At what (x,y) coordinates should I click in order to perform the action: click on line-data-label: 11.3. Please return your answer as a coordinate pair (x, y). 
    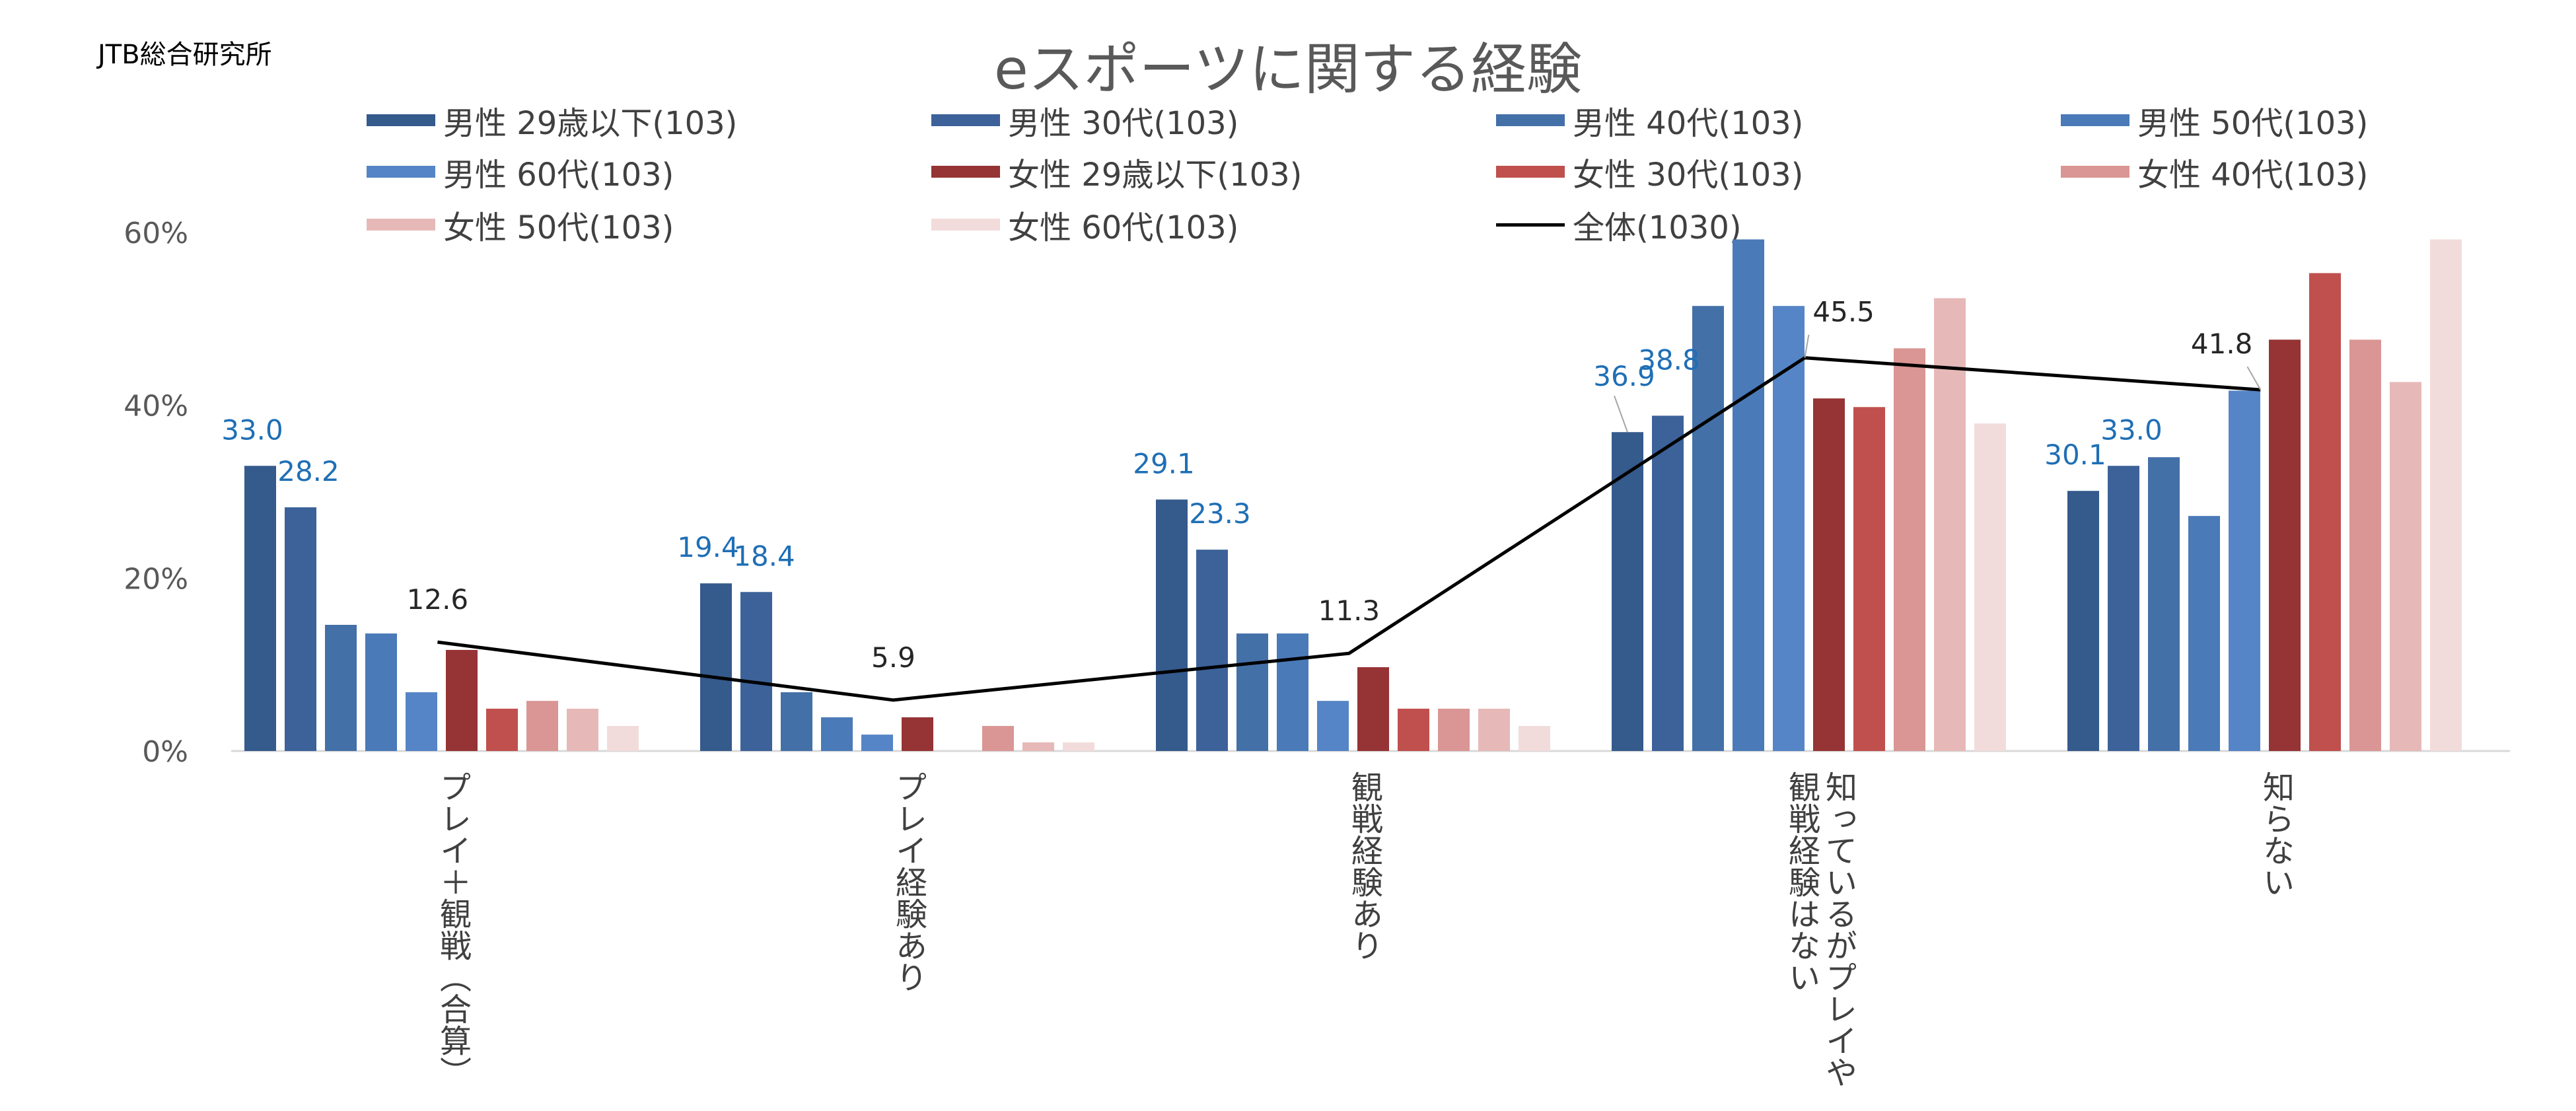
    Looking at the image, I should click on (1349, 610).